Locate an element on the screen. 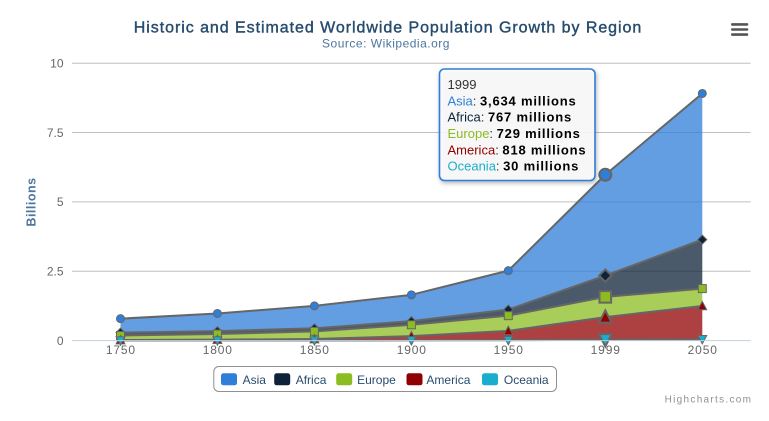  svg-text: 1900 is located at coordinates (412, 350).